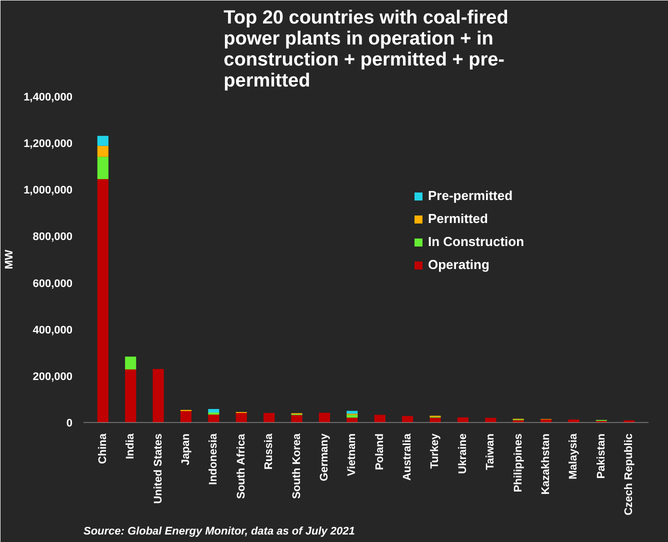 The width and height of the screenshot is (668, 542). Describe the element at coordinates (130, 446) in the screenshot. I see `x-tick-label: India` at that location.